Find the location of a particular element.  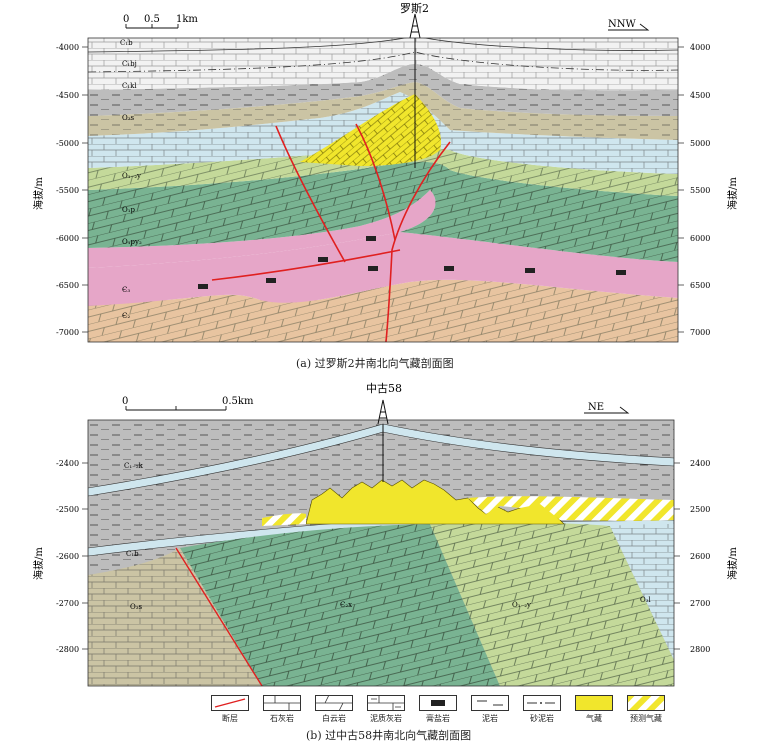

svg-text: C₁bj is located at coordinates (129, 64).